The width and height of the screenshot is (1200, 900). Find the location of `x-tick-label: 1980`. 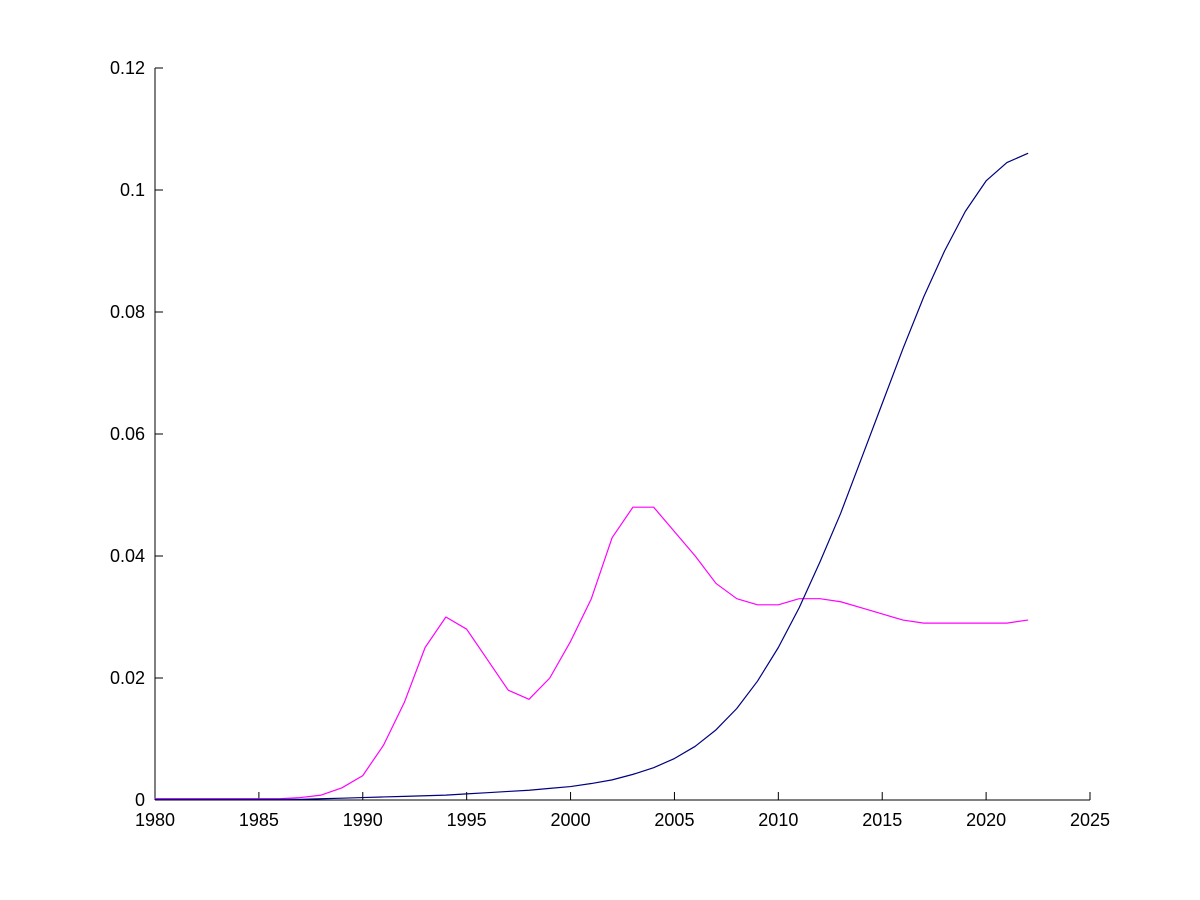

x-tick-label: 1980 is located at coordinates (155, 820).